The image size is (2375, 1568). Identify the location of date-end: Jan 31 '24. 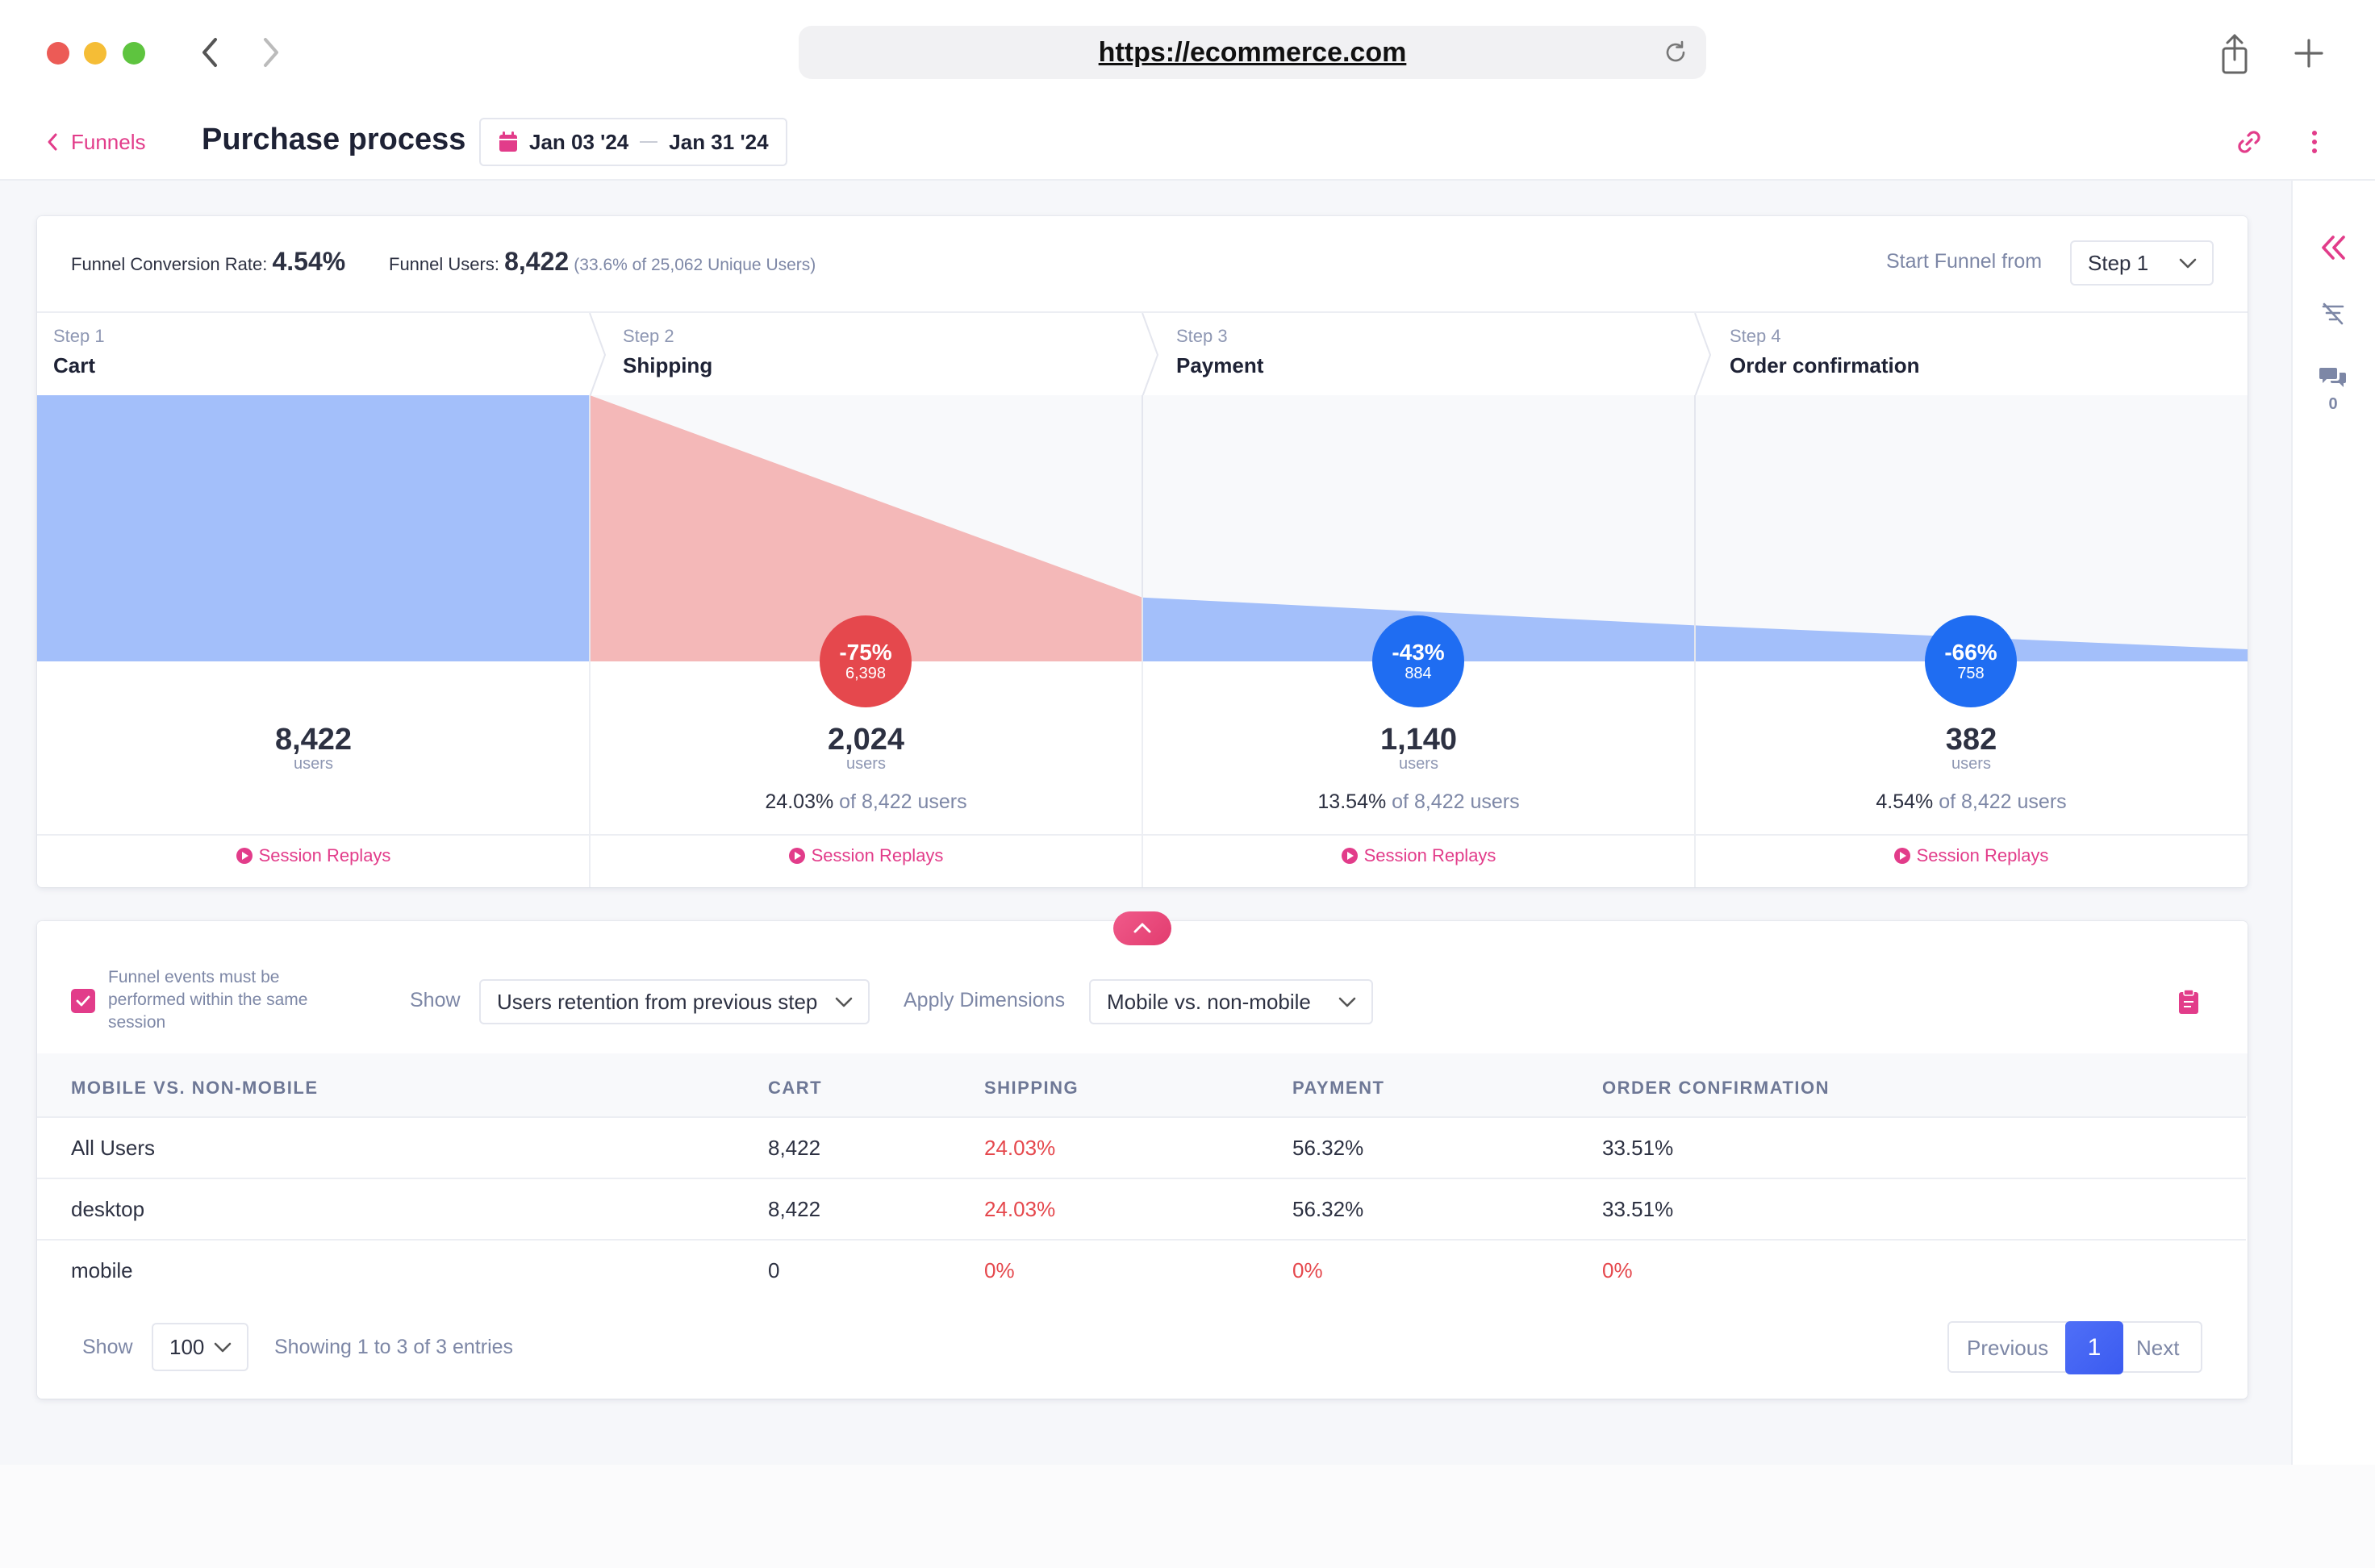
(719, 141).